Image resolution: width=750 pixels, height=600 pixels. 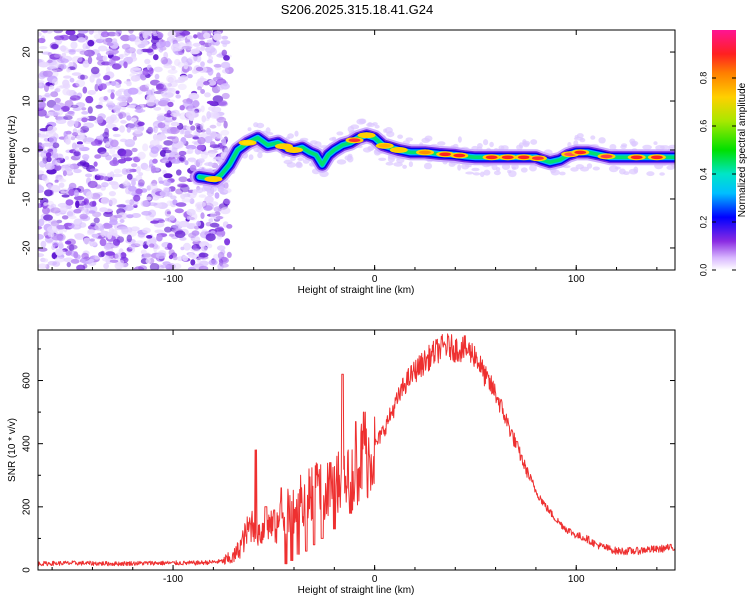 What do you see at coordinates (27, 52) in the screenshot?
I see `y-tick-label: 20` at bounding box center [27, 52].